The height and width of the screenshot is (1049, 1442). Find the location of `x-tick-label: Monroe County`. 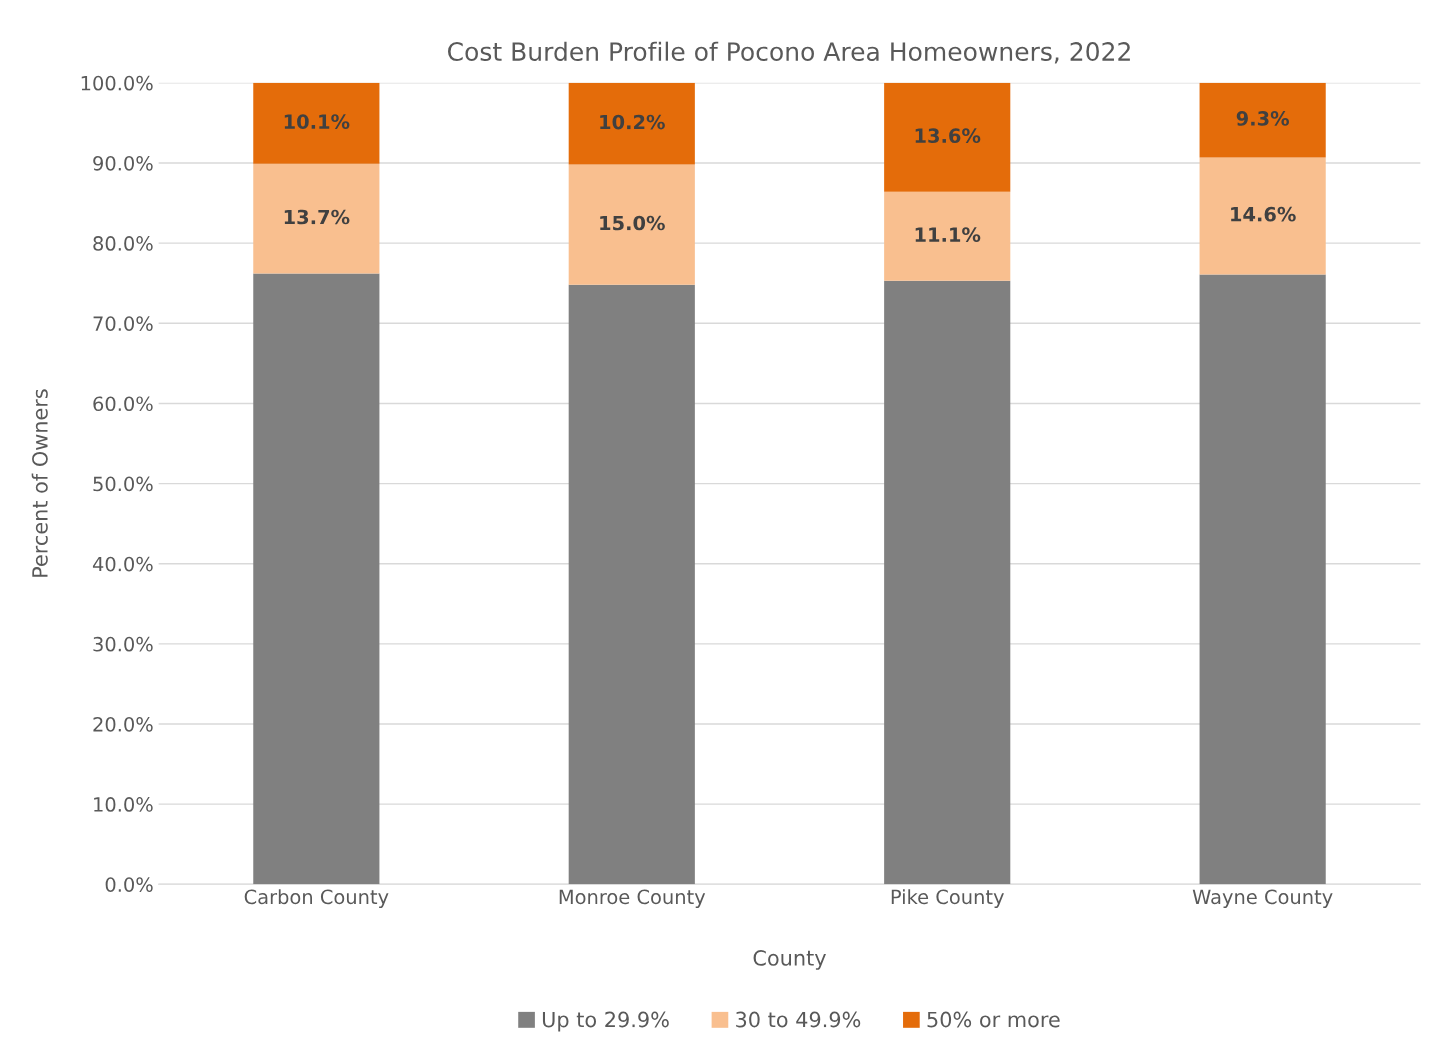

x-tick-label: Monroe County is located at coordinates (632, 898).